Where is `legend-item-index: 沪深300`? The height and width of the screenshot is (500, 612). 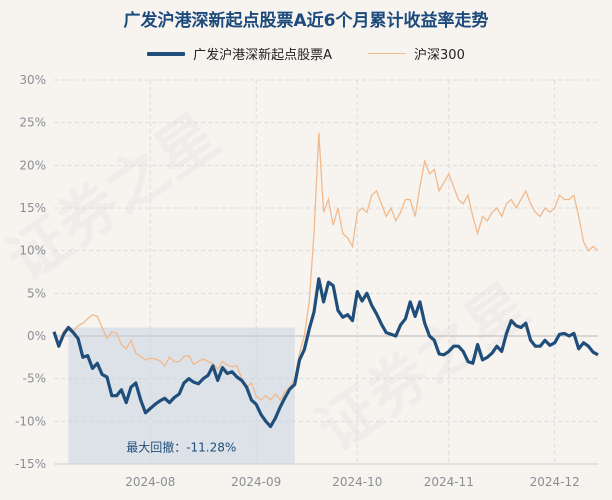 legend-item-index: 沪深300 is located at coordinates (416, 53).